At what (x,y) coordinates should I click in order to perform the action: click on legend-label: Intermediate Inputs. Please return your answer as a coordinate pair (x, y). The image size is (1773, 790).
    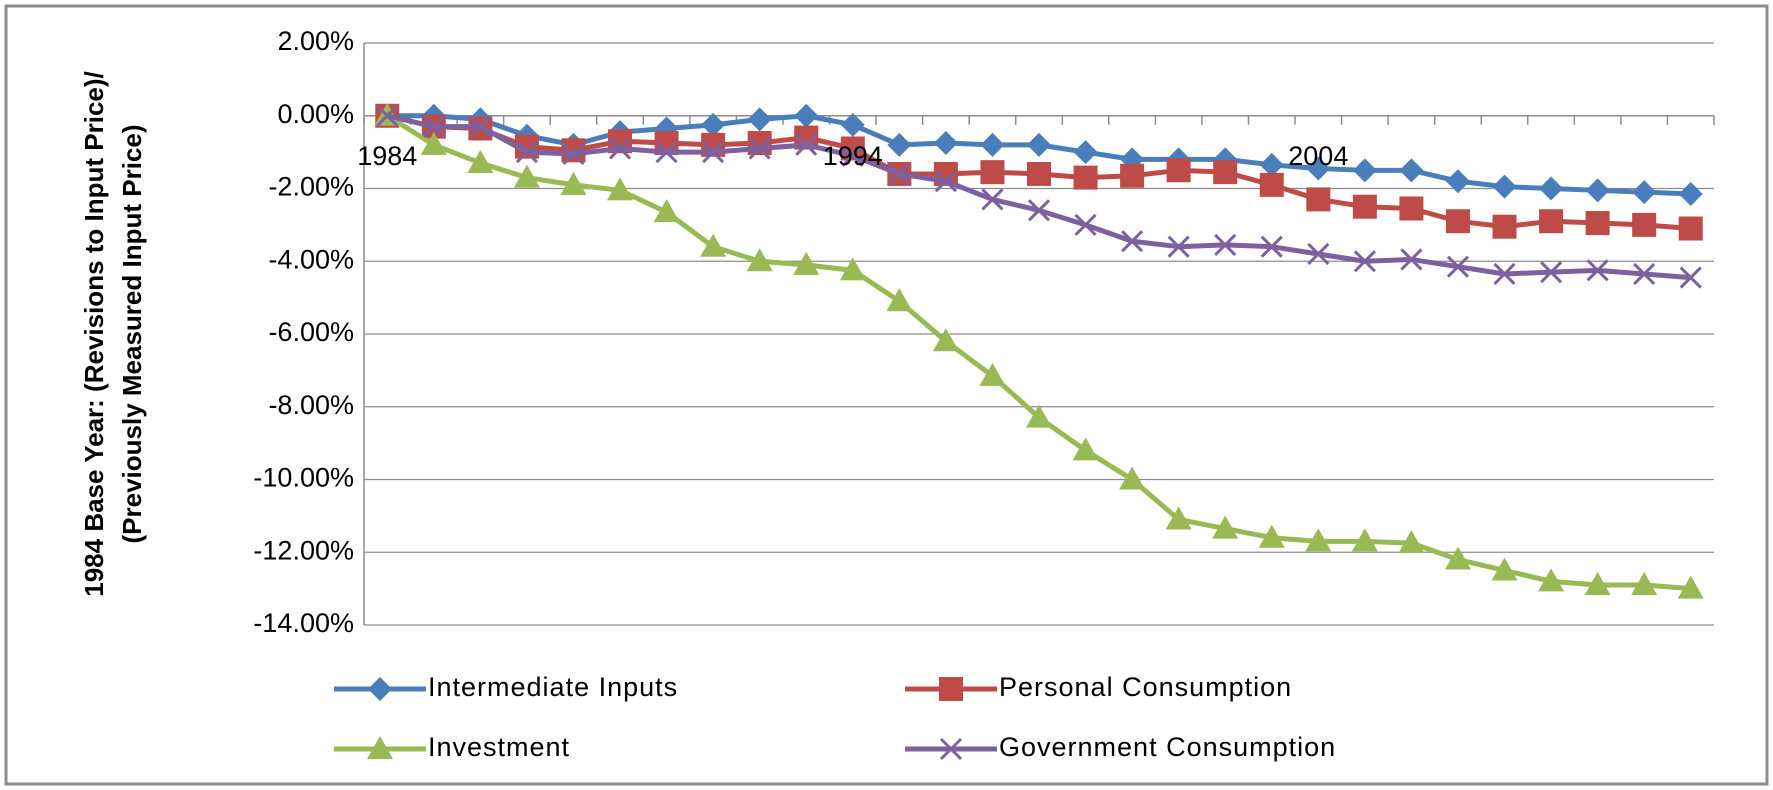
    Looking at the image, I should click on (553, 687).